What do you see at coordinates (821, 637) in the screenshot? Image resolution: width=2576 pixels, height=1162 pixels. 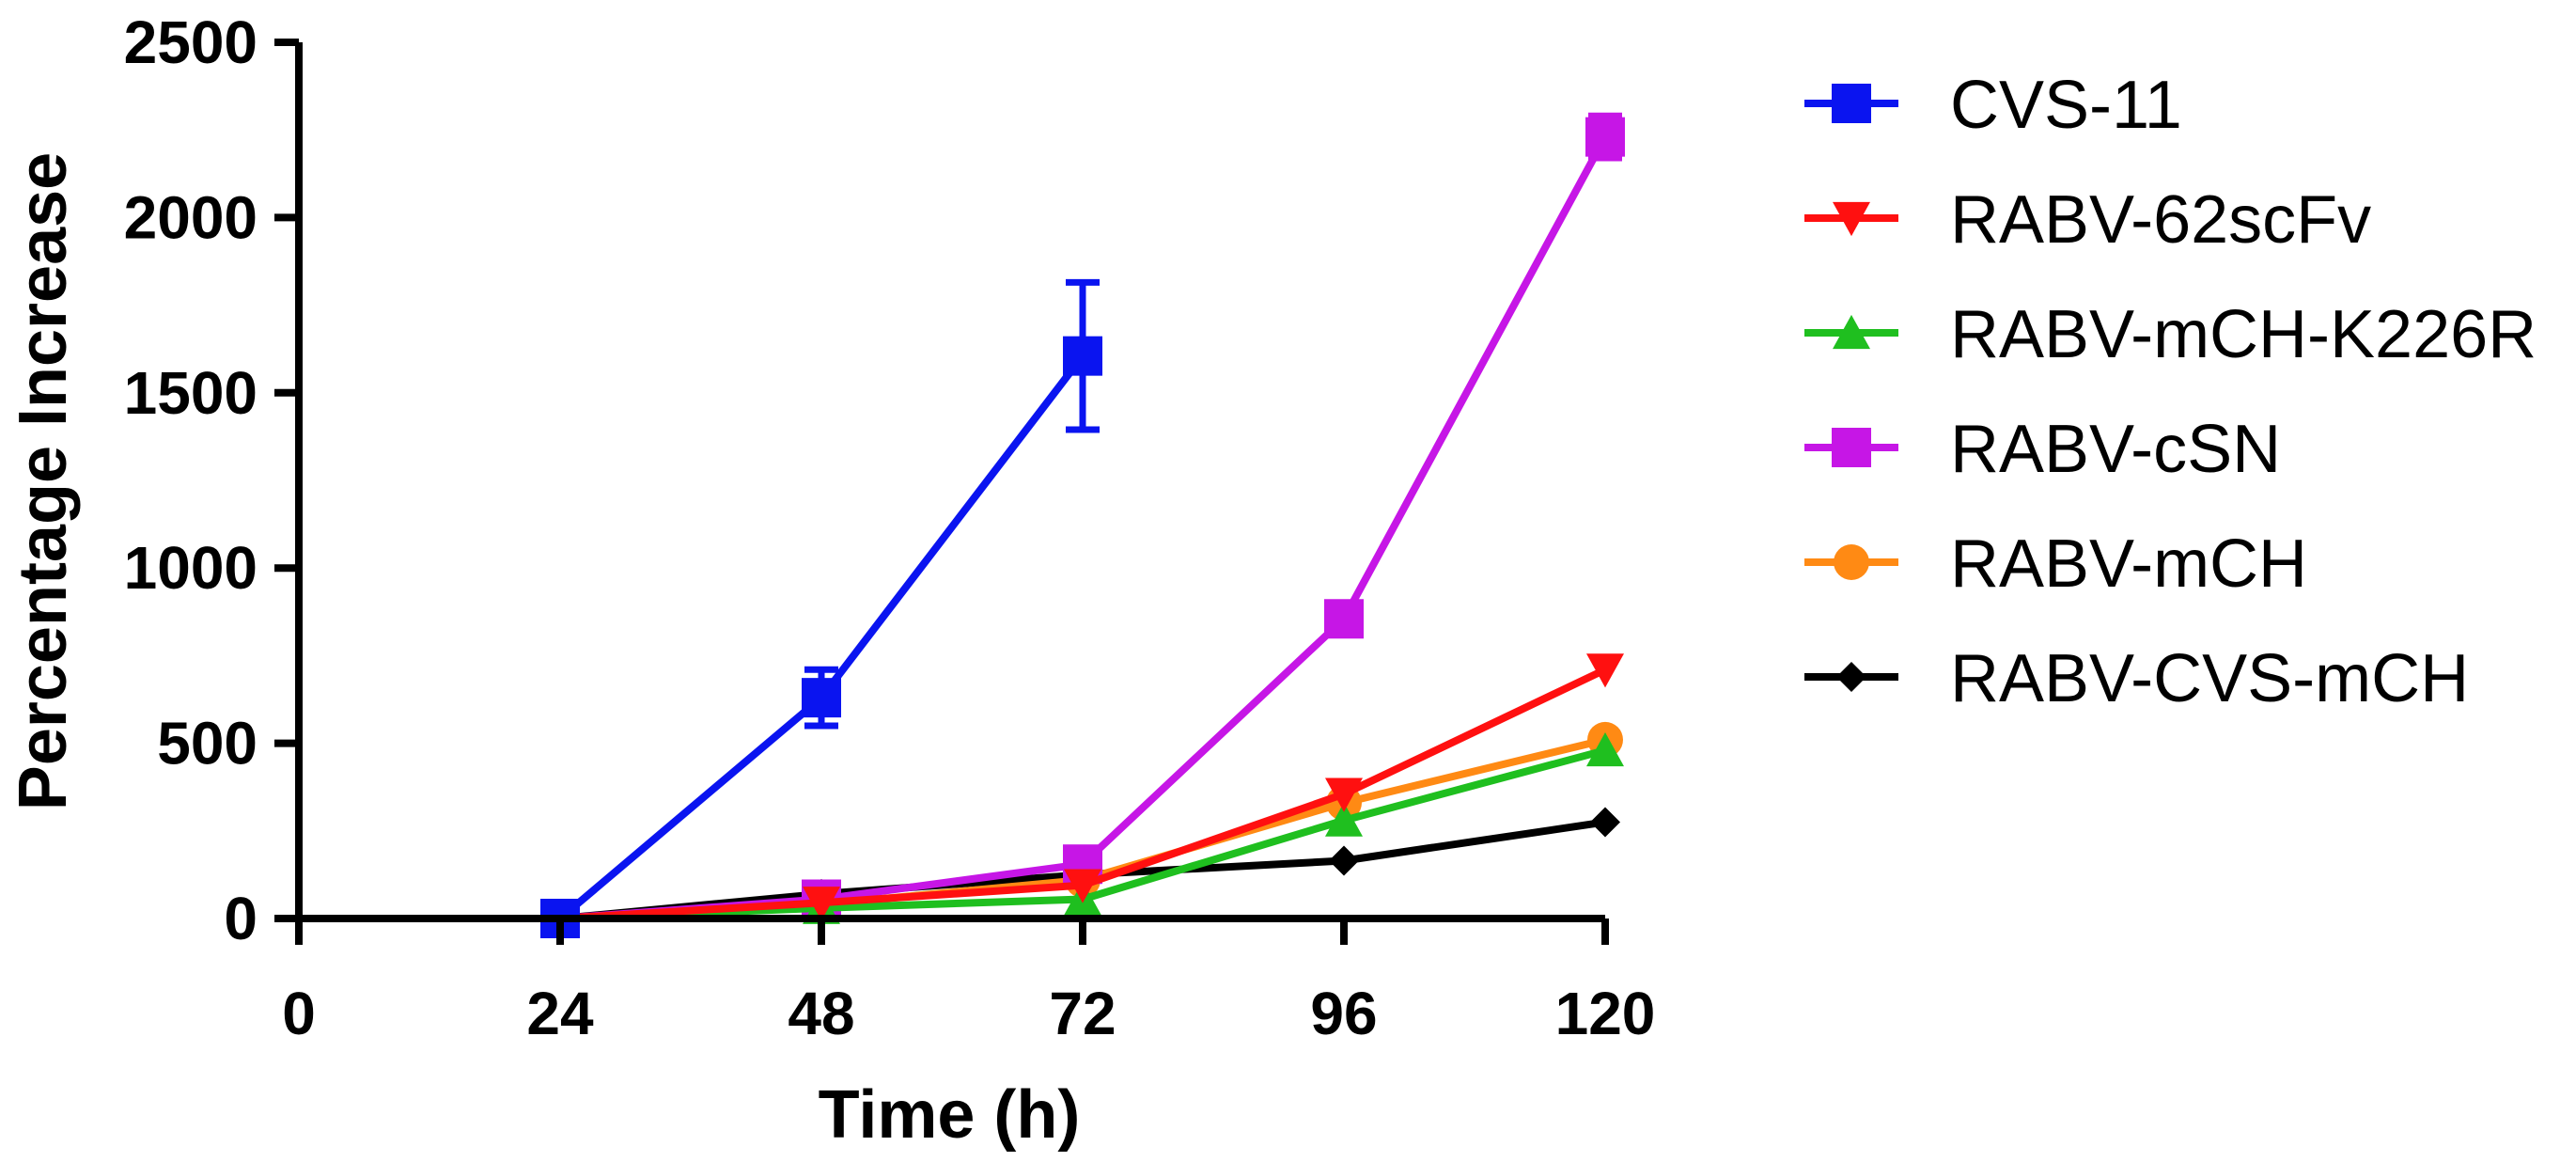 I see `series-line` at bounding box center [821, 637].